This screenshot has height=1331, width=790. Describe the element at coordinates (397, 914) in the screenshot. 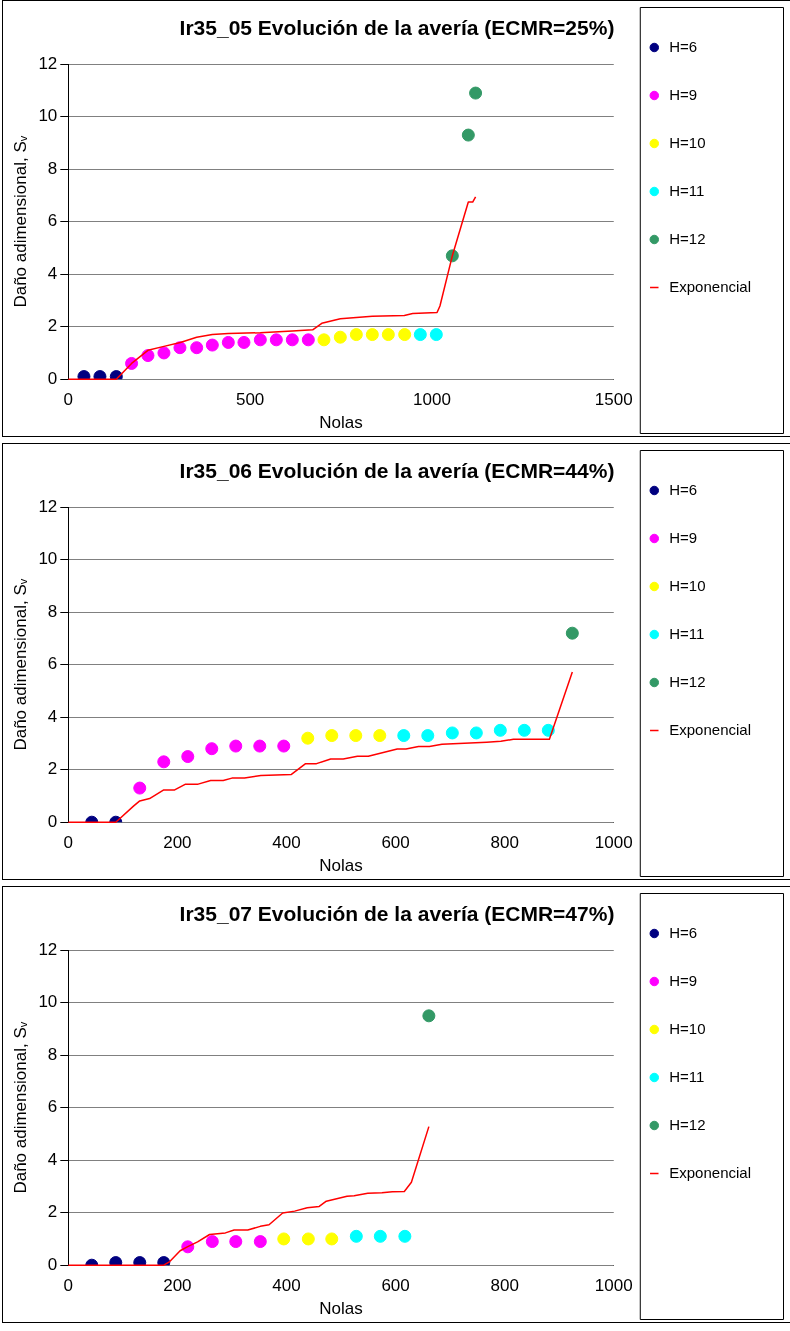

I see `chart-title: Ir35_07 Evolución de la avería (ECMR=47%)` at that location.